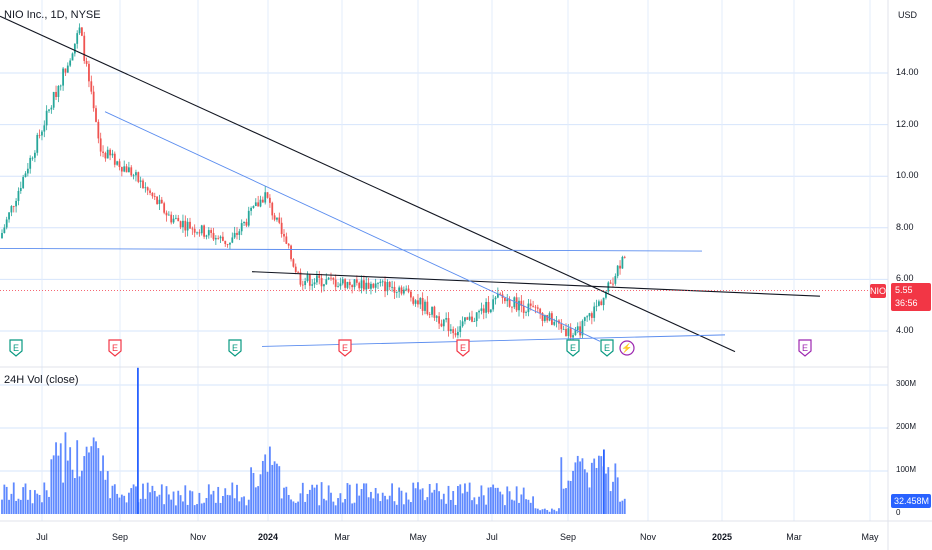 The width and height of the screenshot is (932, 550). Describe the element at coordinates (410, 348) in the screenshot. I see `earnings-markers: E E E E E E E ⚡ E` at that location.